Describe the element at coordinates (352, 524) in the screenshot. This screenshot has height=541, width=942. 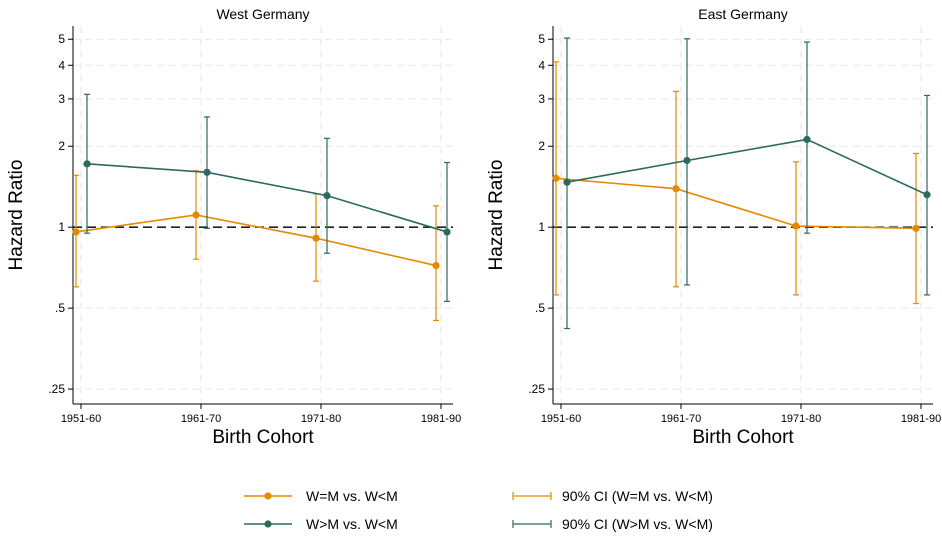
I see `legend-label: W>M vs. W<M` at that location.